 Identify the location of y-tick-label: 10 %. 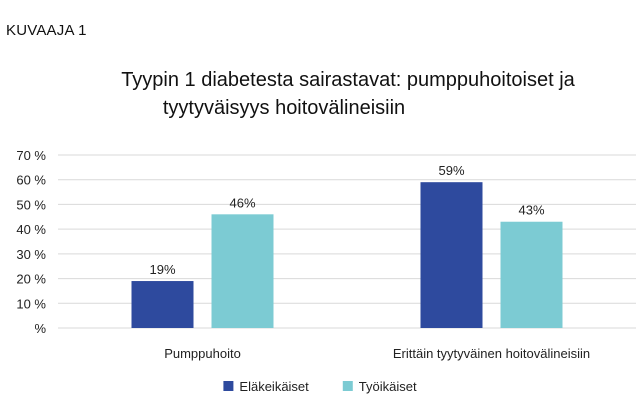
(31, 303).